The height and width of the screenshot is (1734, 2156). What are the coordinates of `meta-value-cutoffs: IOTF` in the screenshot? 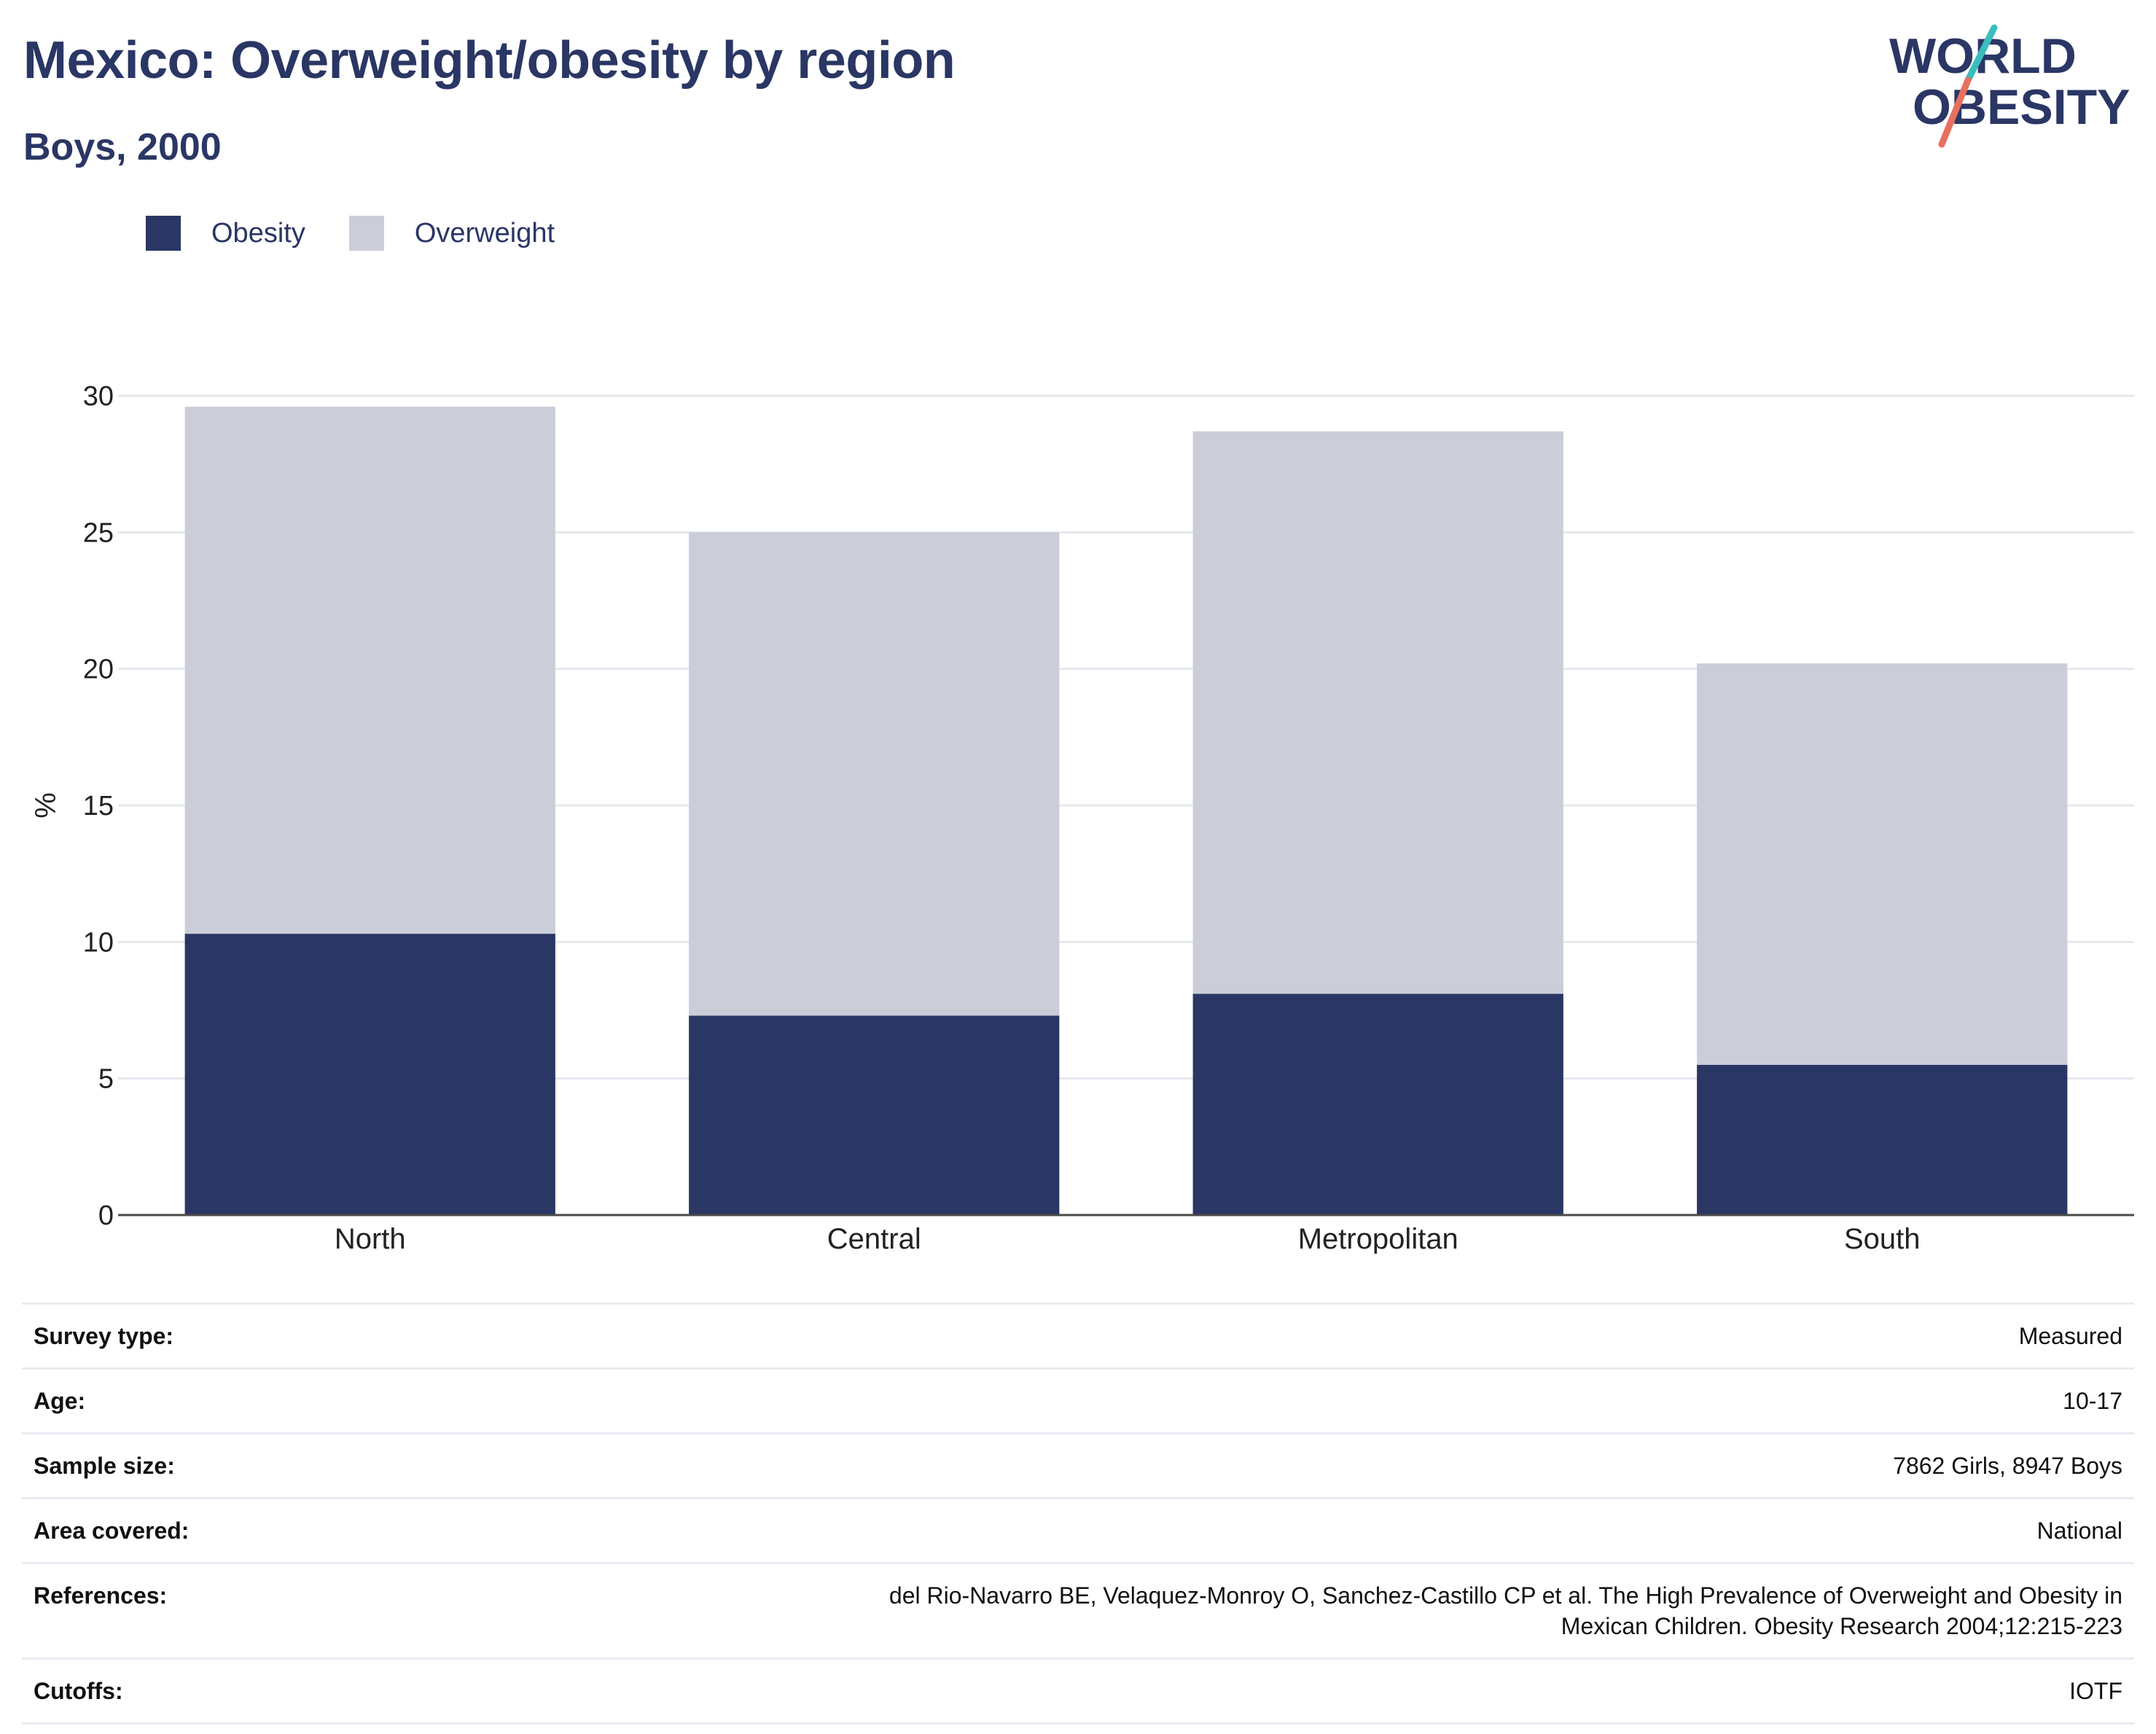 It's located at (2096, 1691).